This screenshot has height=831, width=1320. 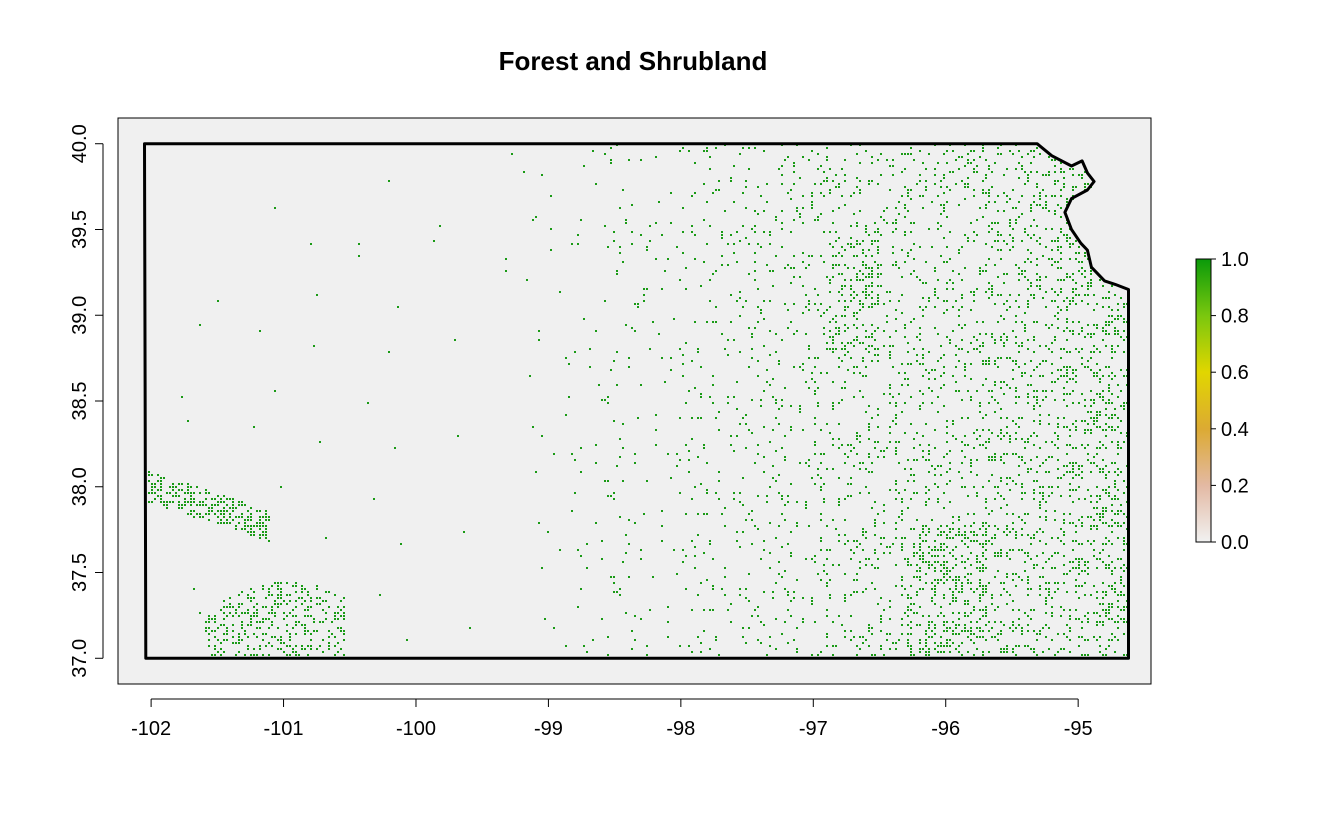 I want to click on colorbar-tick-label: 0.6, so click(x=1235, y=373).